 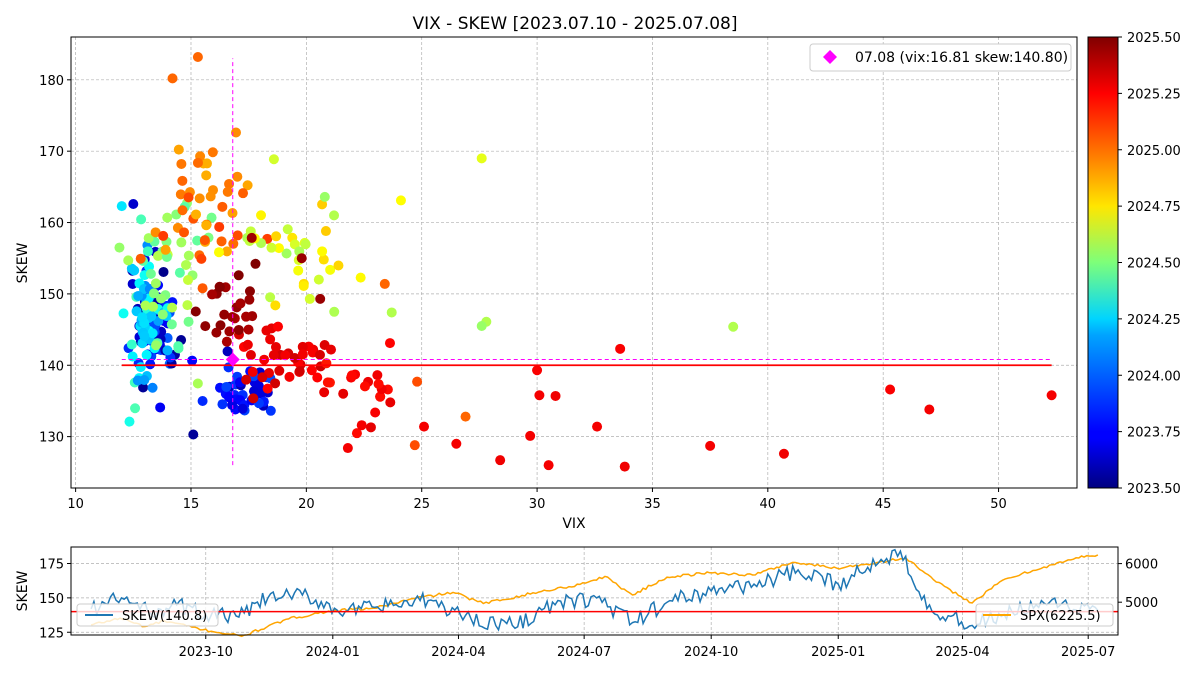 I want to click on colorbar-tick-label: 2024.50, so click(x=1154, y=264).